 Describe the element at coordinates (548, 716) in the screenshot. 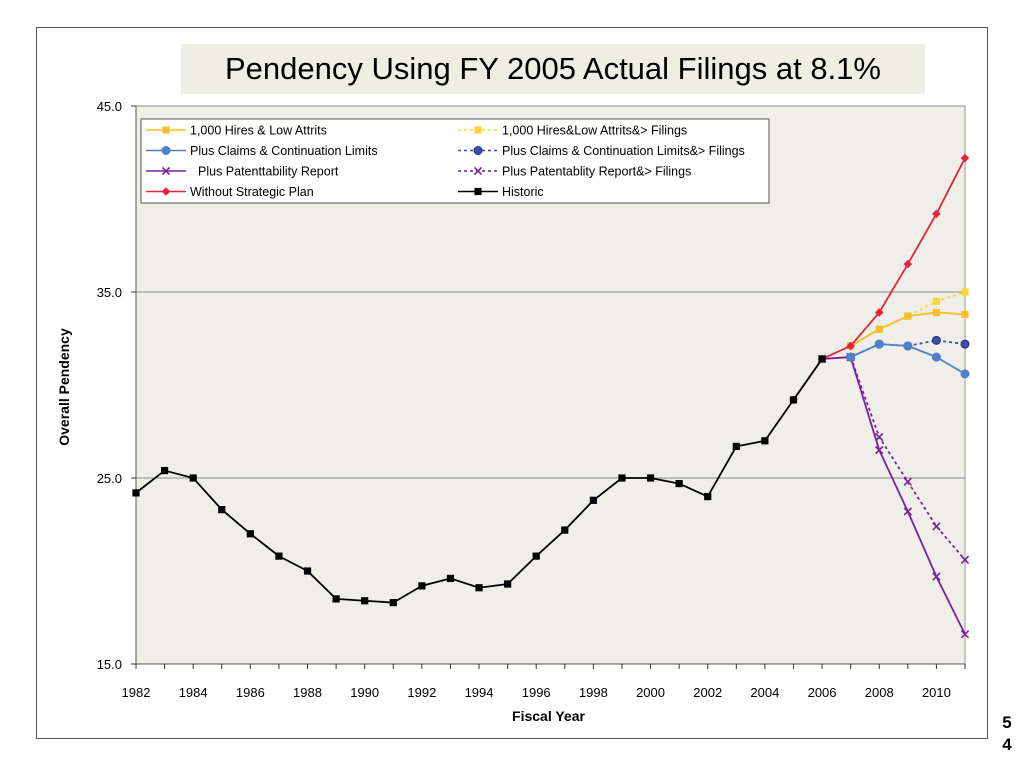

I see `x-axis-title: Fiscal Year` at that location.